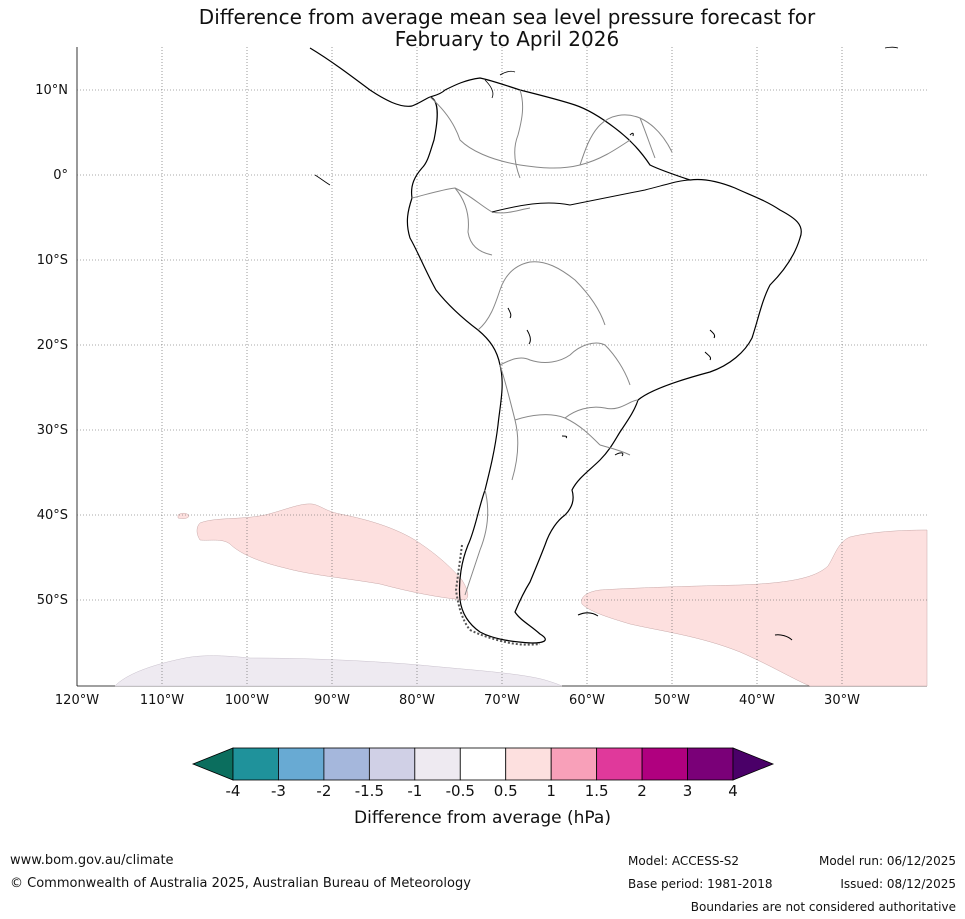 The image size is (965, 919). Describe the element at coordinates (507, 39) in the screenshot. I see `map-title-line-2: February to April 2026` at that location.